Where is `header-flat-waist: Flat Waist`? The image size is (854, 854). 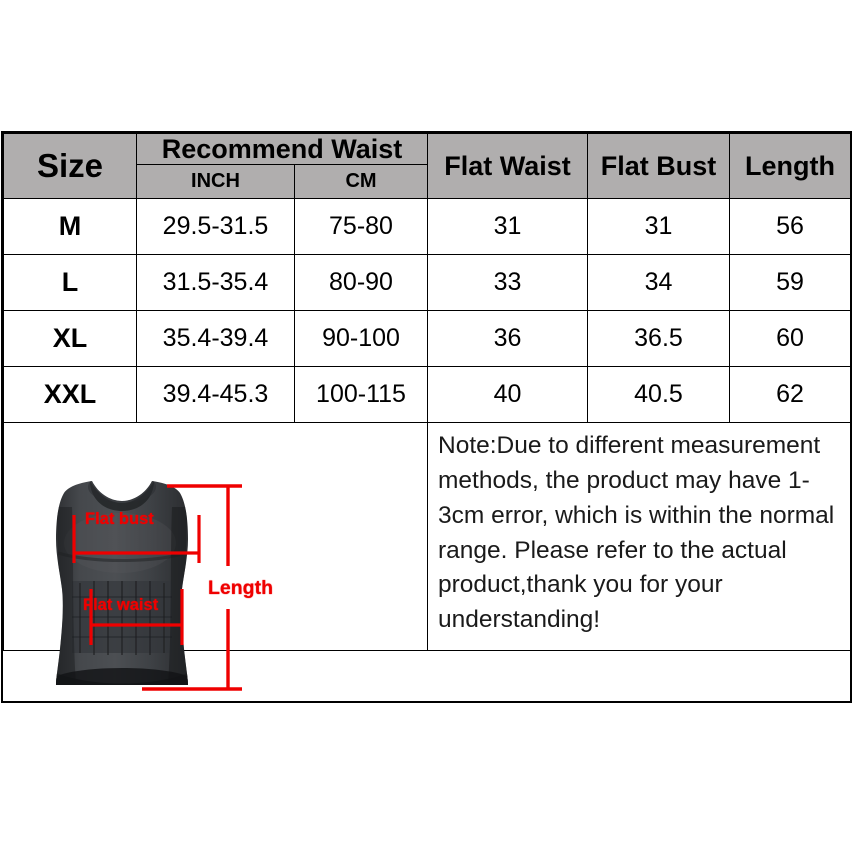
header-flat-waist: Flat Waist is located at coordinates (507, 166).